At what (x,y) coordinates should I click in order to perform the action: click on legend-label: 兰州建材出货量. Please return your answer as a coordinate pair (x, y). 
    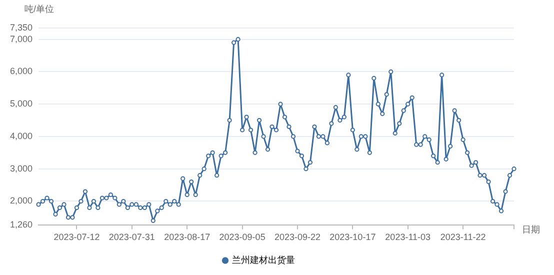
    Looking at the image, I should click on (263, 259).